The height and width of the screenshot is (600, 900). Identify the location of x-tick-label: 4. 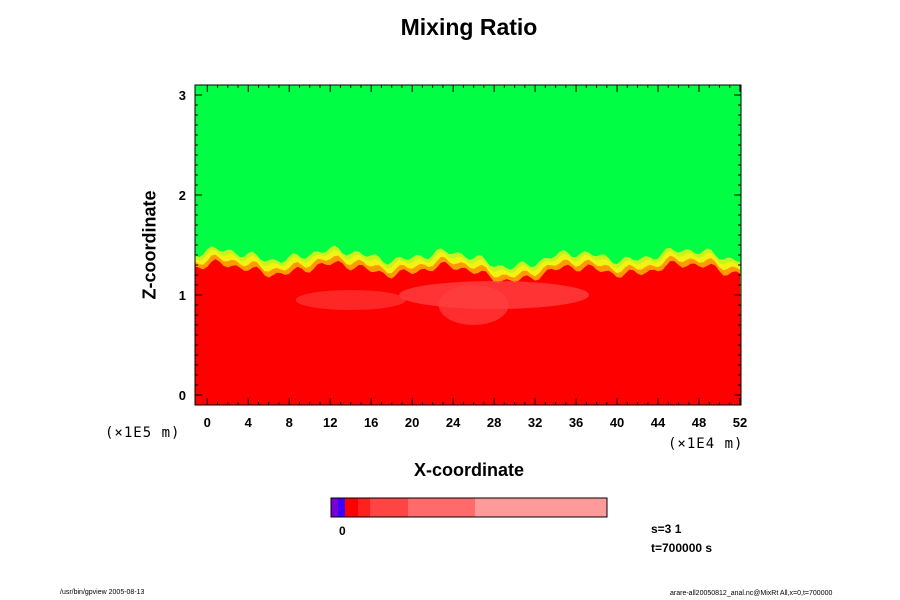
(249, 422).